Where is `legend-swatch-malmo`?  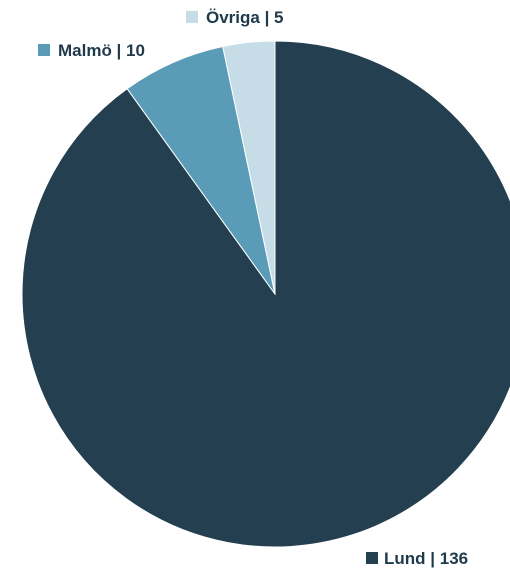
legend-swatch-malmo is located at coordinates (44, 50).